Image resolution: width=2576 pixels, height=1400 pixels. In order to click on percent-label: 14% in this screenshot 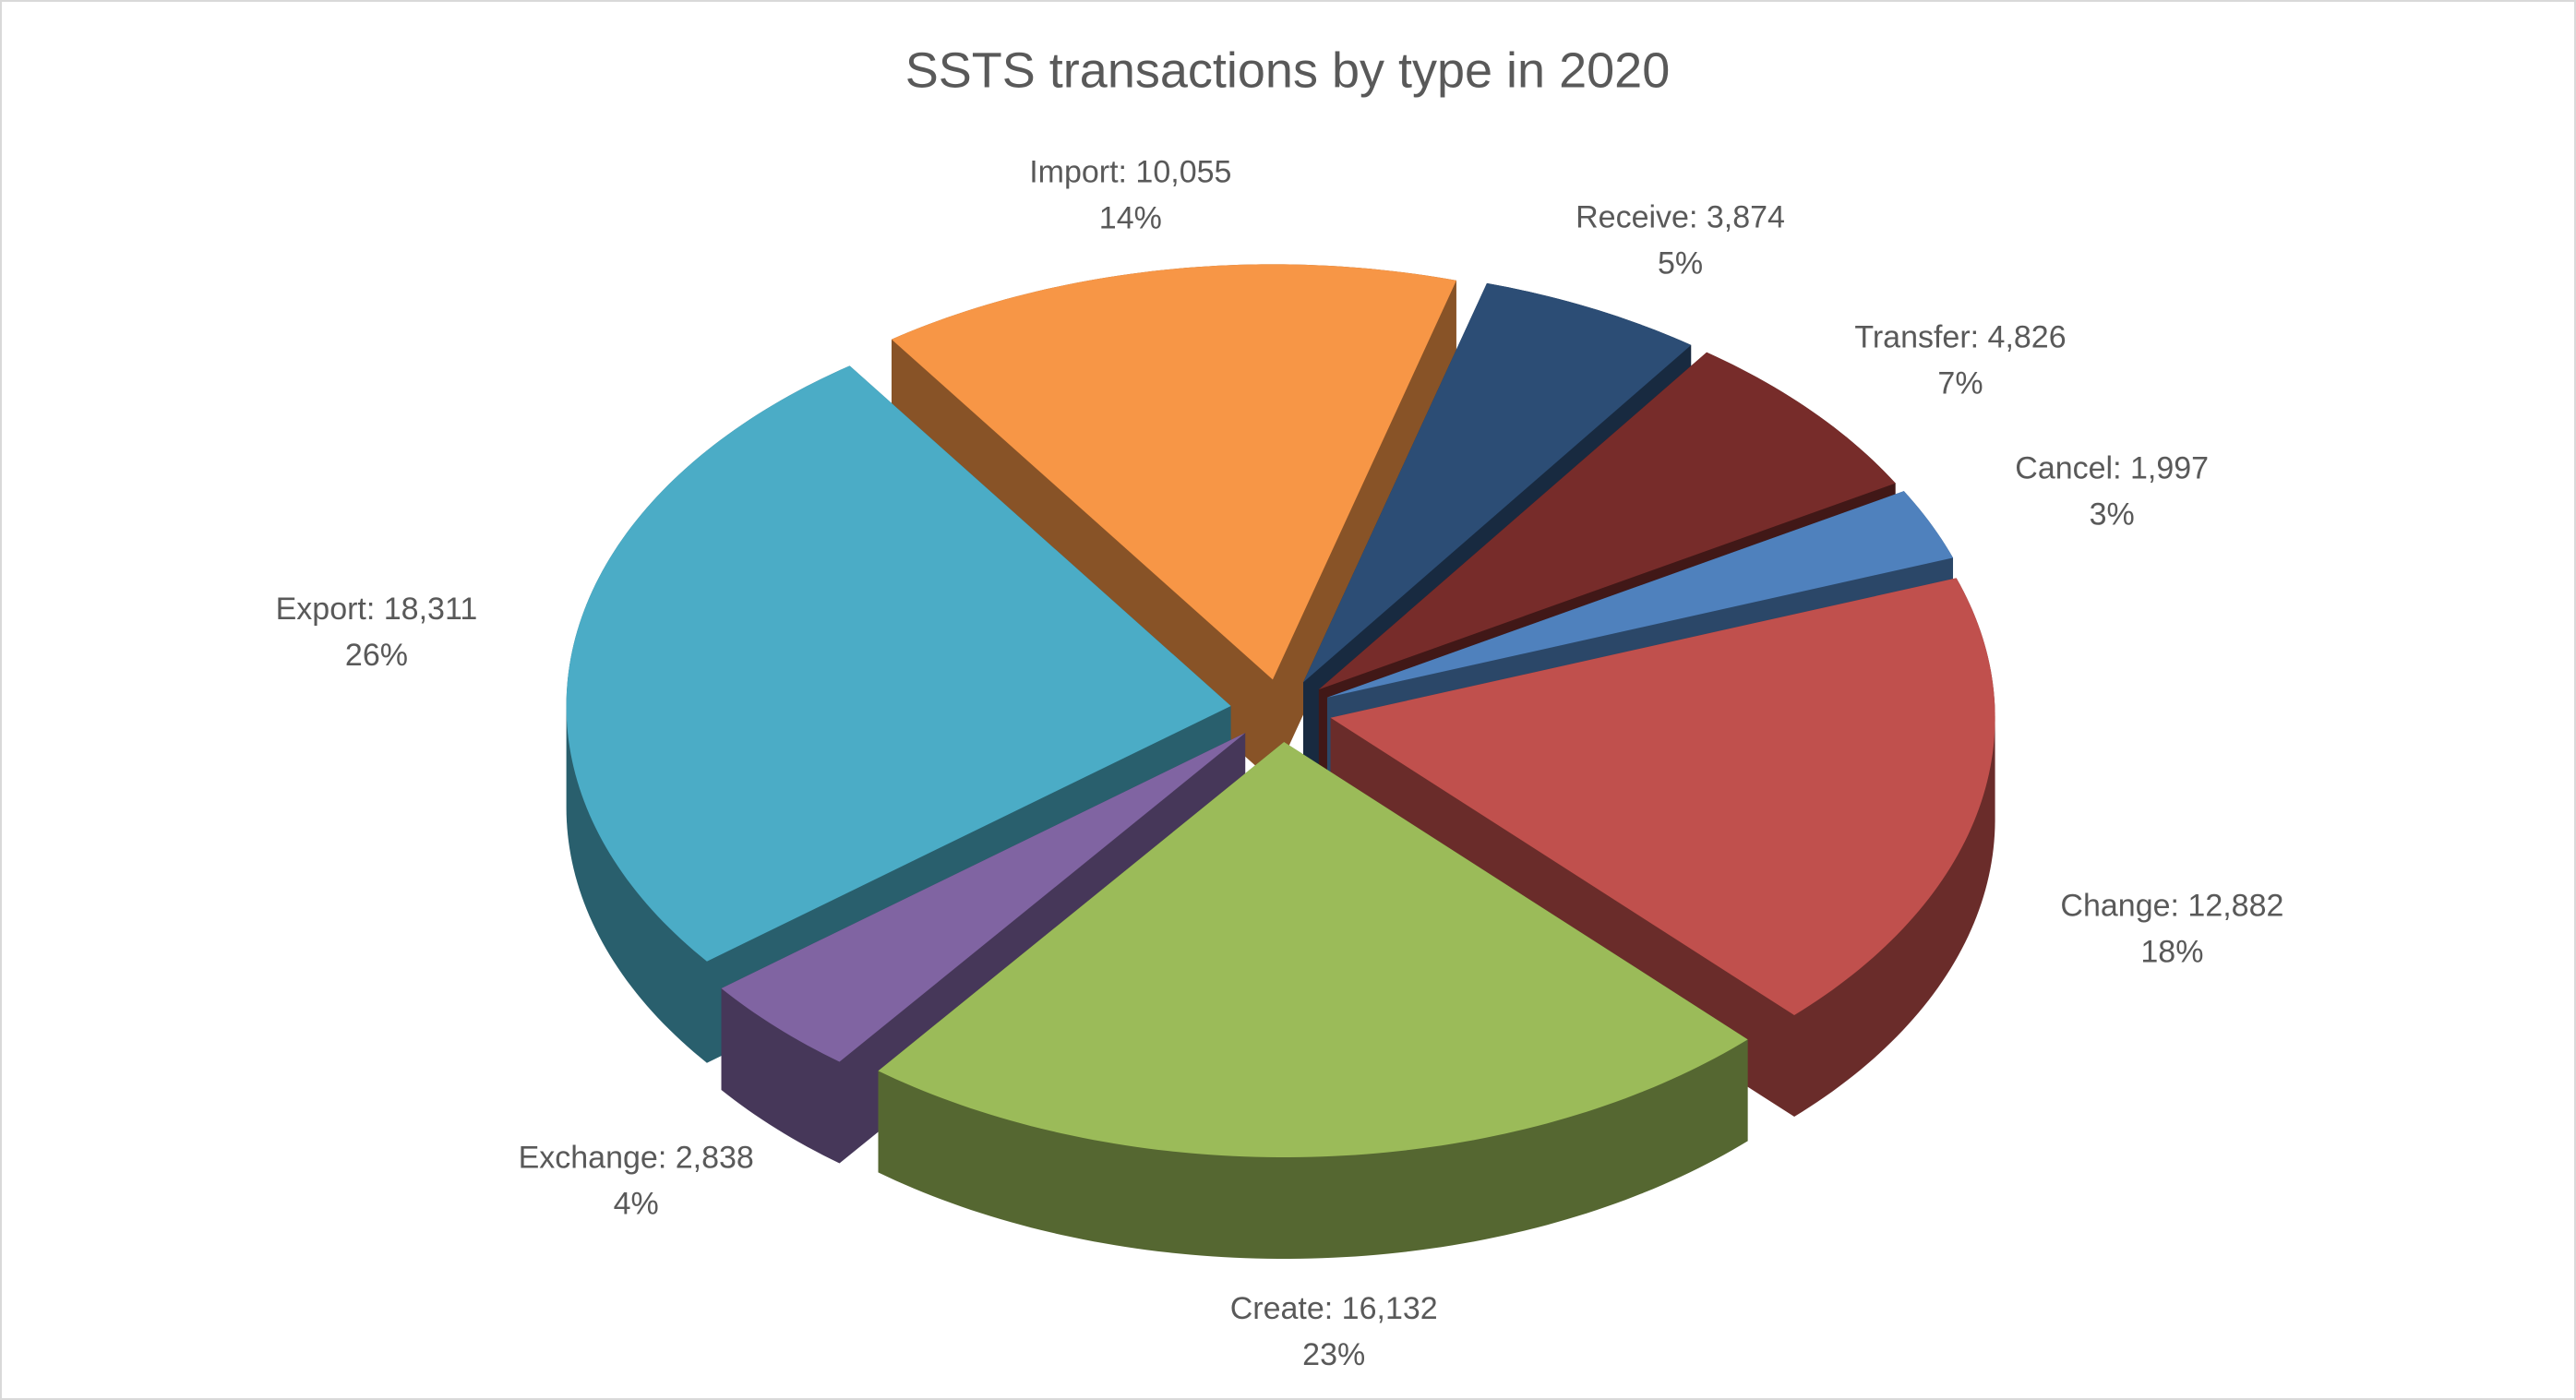, I will do `click(1131, 218)`.